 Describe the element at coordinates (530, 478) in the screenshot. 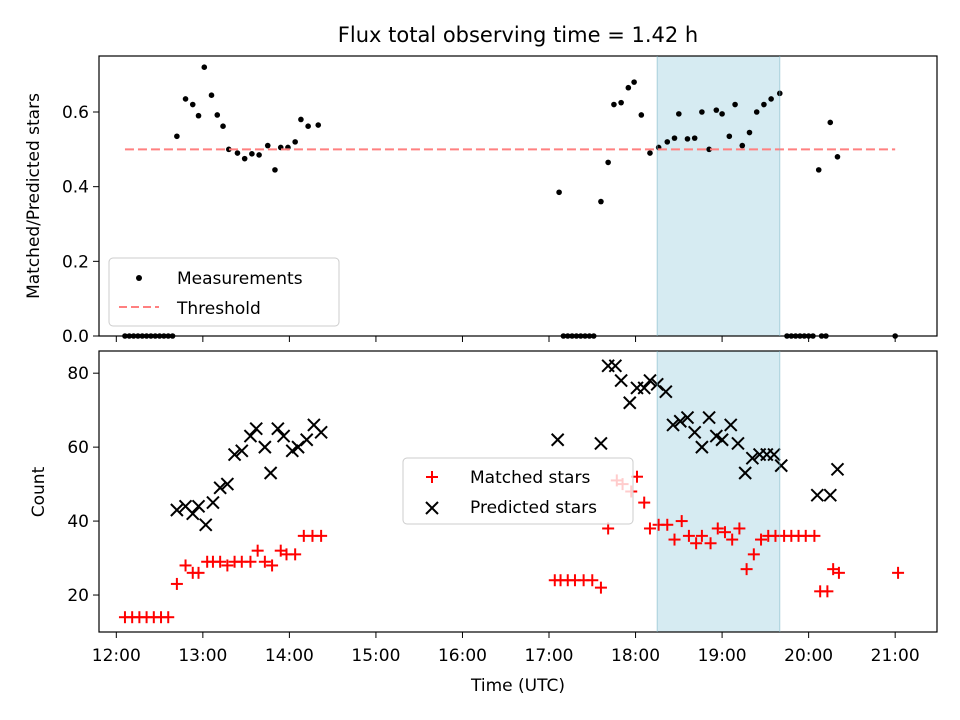

I see `legend-matched-label: Matched stars` at that location.